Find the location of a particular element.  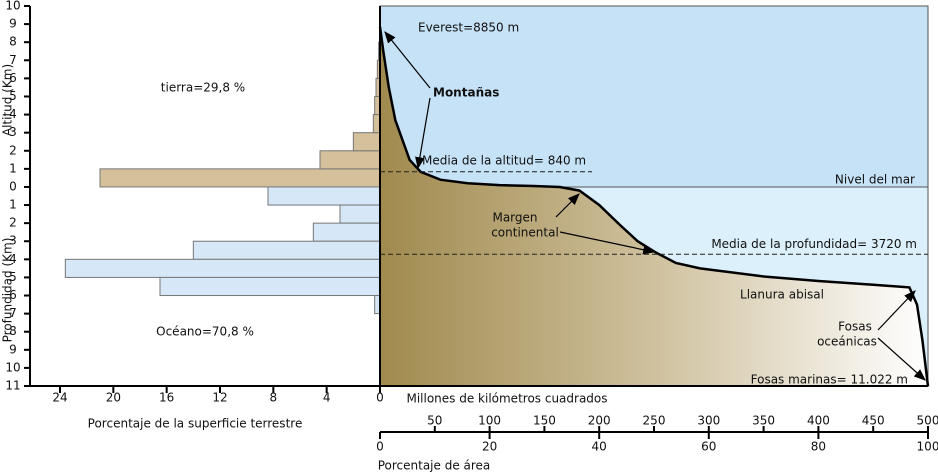

series-label: Océano=70,8 % is located at coordinates (205, 332).